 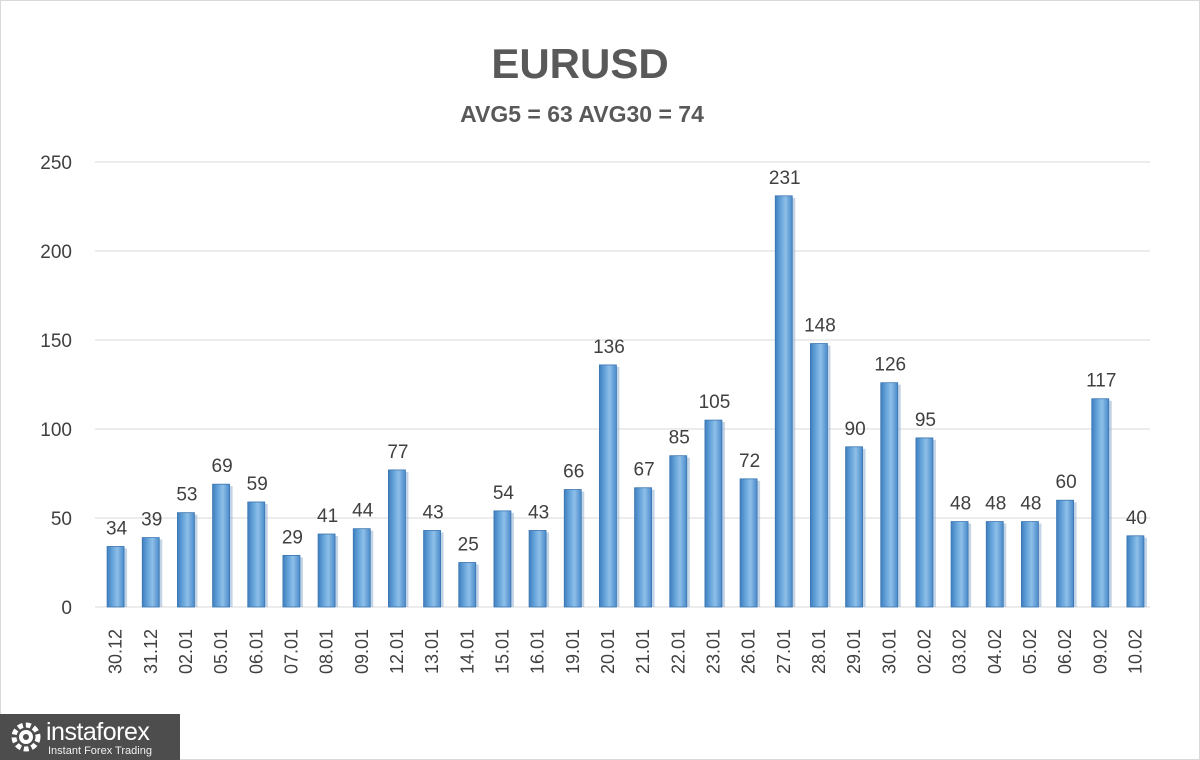 What do you see at coordinates (960, 651) in the screenshot?
I see `x-tick-label: 03.02` at bounding box center [960, 651].